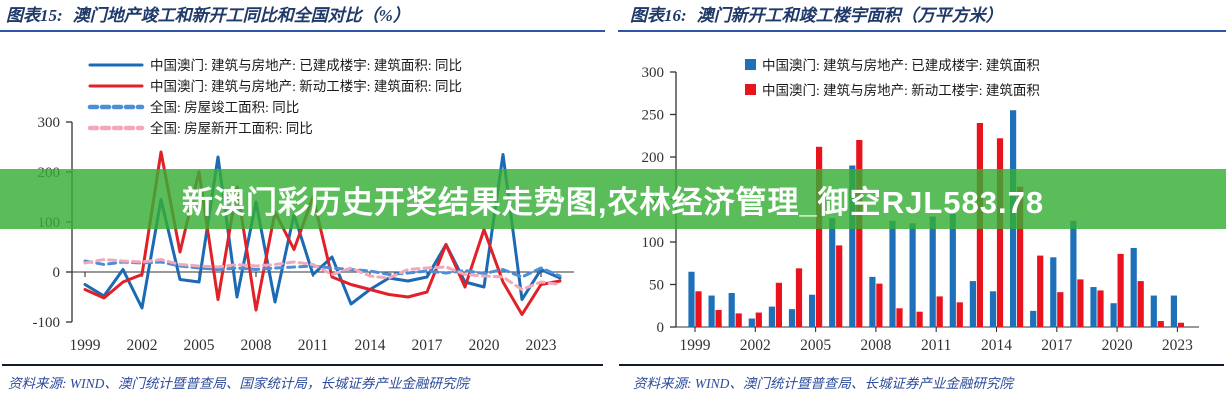 The height and width of the screenshot is (400, 1226). I want to click on legend-label: 中国澳门: 建筑与房地产: 已建成楼宇: 建筑面积: 同比, so click(306, 65).